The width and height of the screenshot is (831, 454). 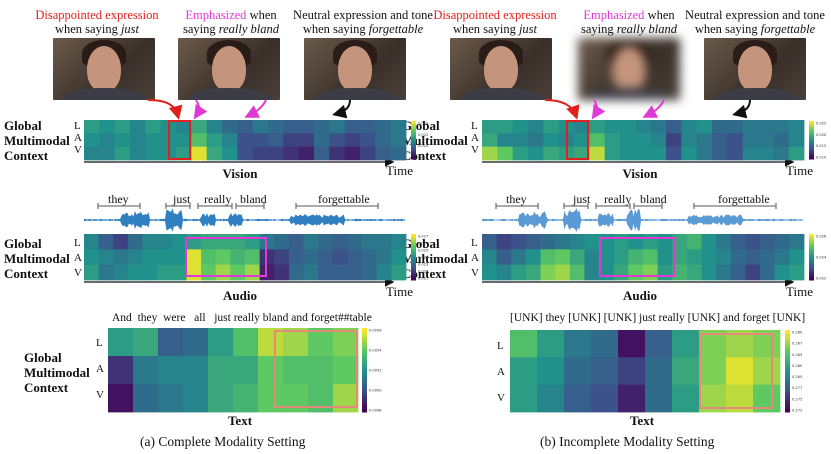 I want to click on colorbar-tick-label: 0.027, so click(x=423, y=237).